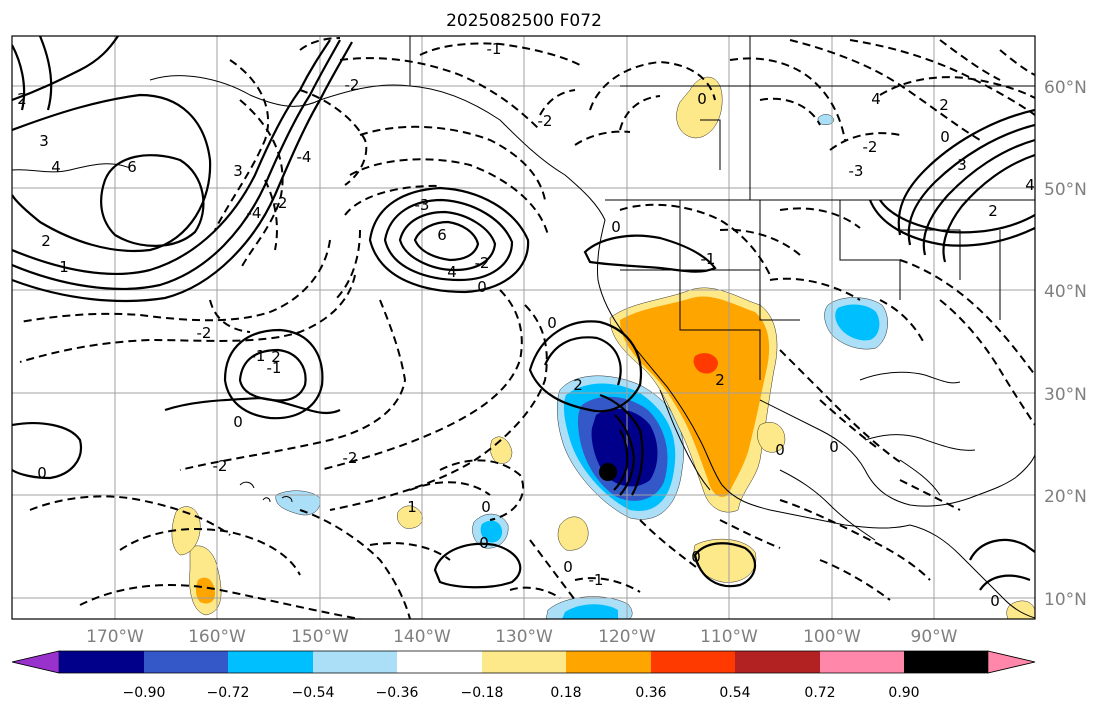 The image size is (1105, 712). Describe the element at coordinates (205, 590) in the screenshot. I see `positive-anomaly-hawaii-core` at that location.